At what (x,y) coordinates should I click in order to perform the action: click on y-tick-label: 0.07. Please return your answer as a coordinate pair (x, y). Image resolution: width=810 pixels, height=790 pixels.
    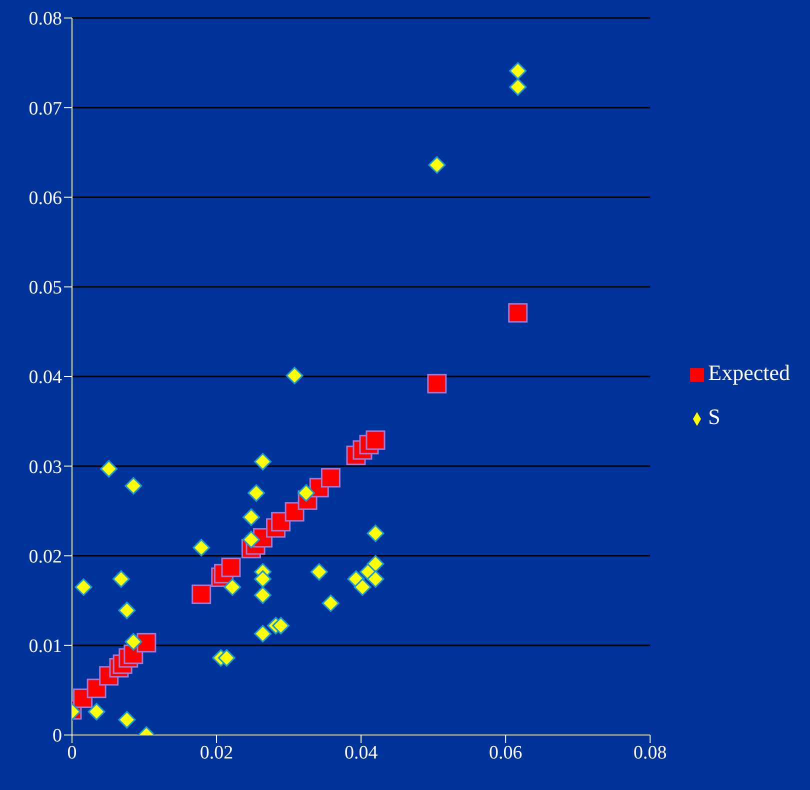
    Looking at the image, I should click on (45, 109).